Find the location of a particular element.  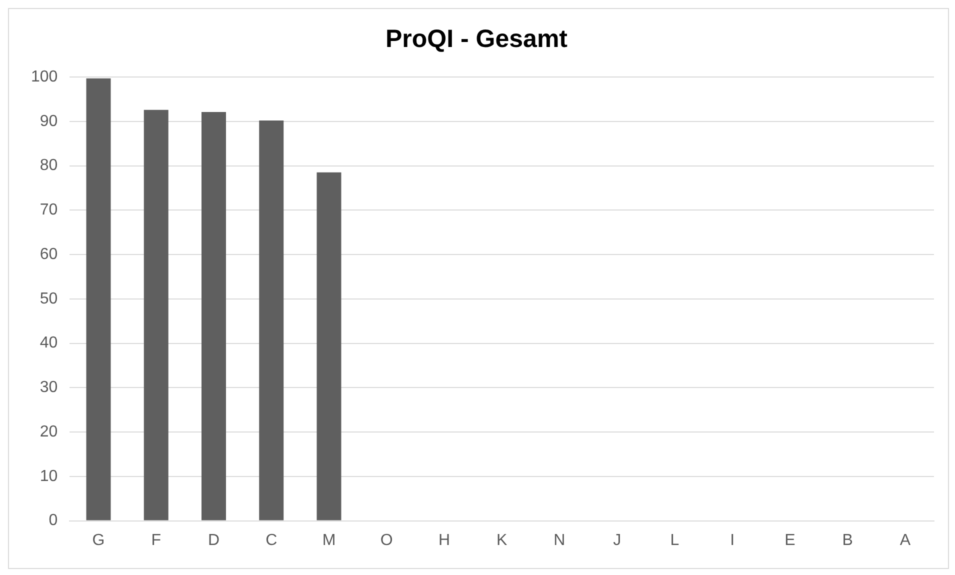

x-tick-label: A is located at coordinates (905, 540).